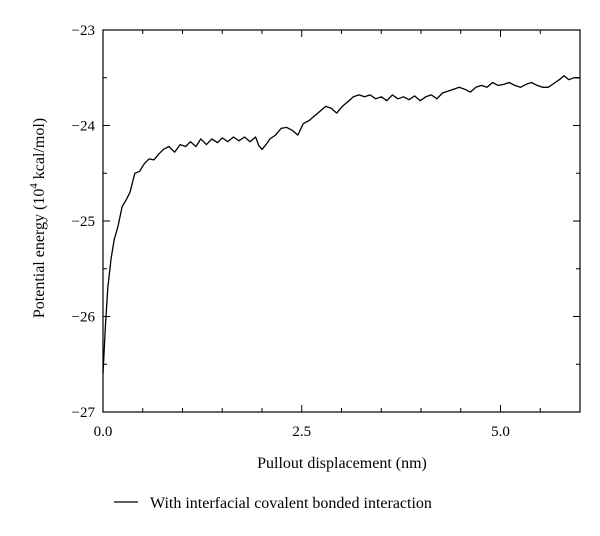  What do you see at coordinates (103, 432) in the screenshot?
I see `x-tick-label: 0.0` at bounding box center [103, 432].